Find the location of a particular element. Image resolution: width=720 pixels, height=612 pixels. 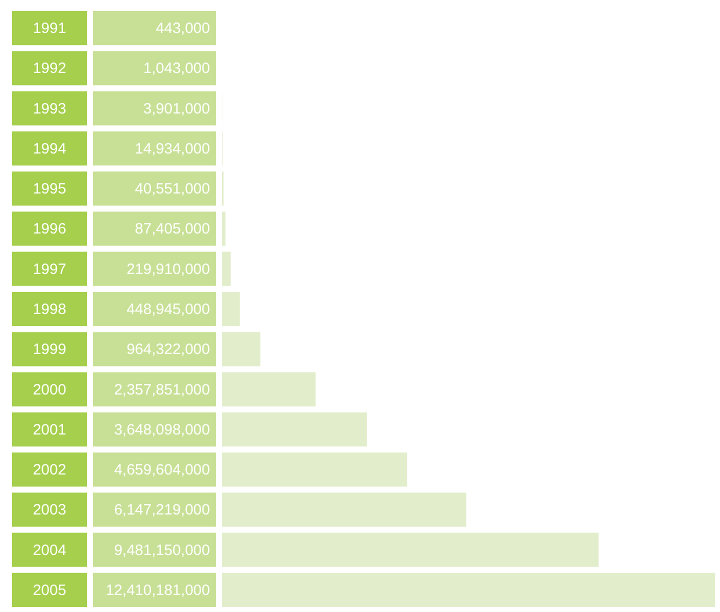

y-tick-label: 2000 is located at coordinates (49, 389).